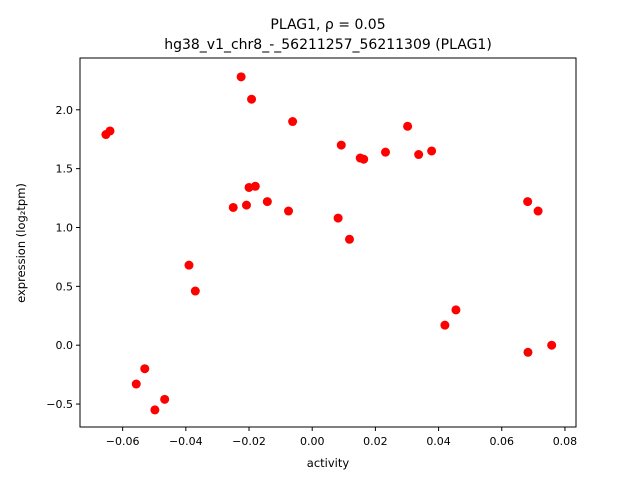  Describe the element at coordinates (438, 441) in the screenshot. I see `x-tick-label-5: 0.04` at that location.